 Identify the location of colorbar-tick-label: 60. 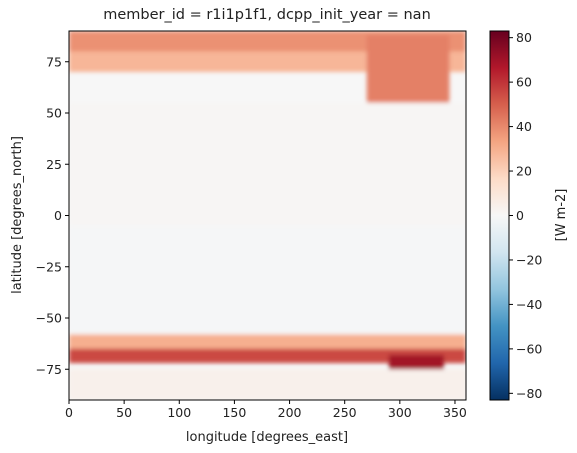
(524, 82).